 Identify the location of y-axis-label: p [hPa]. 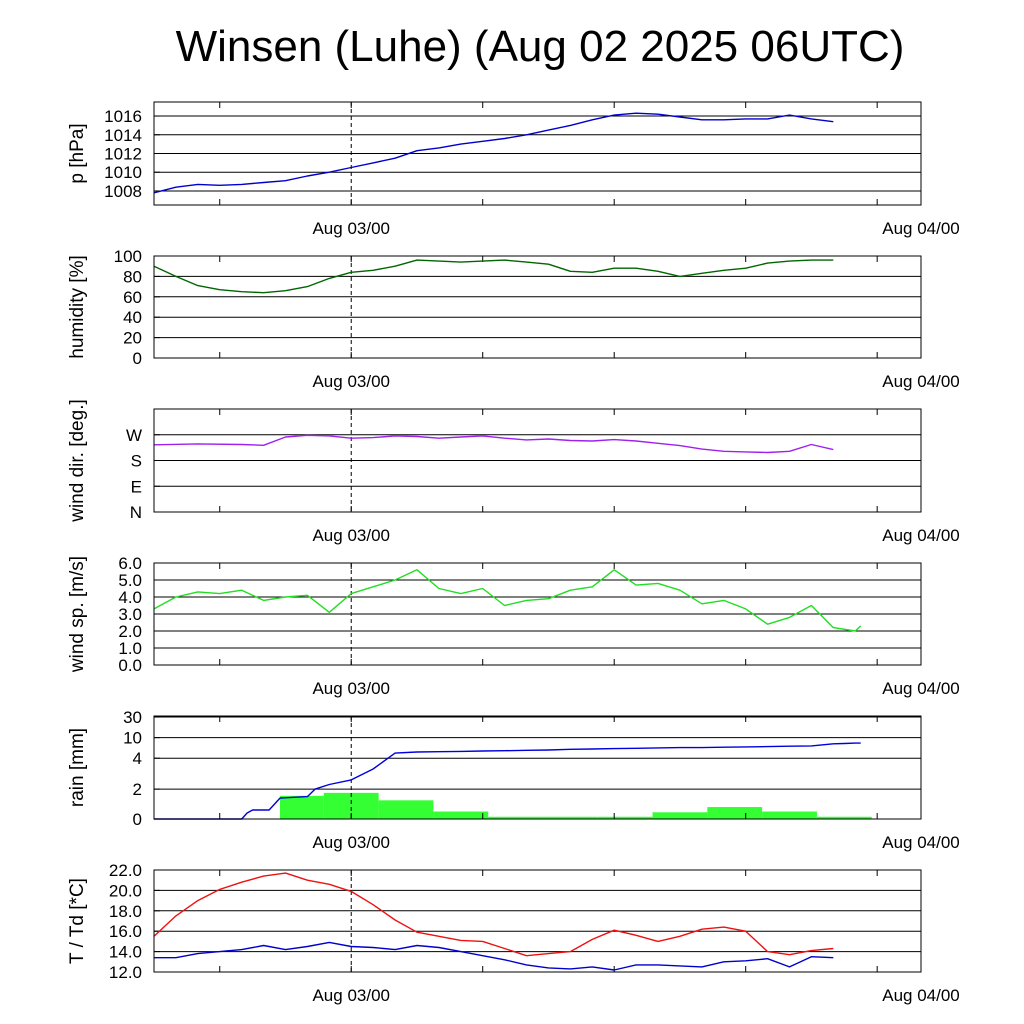
(77, 153).